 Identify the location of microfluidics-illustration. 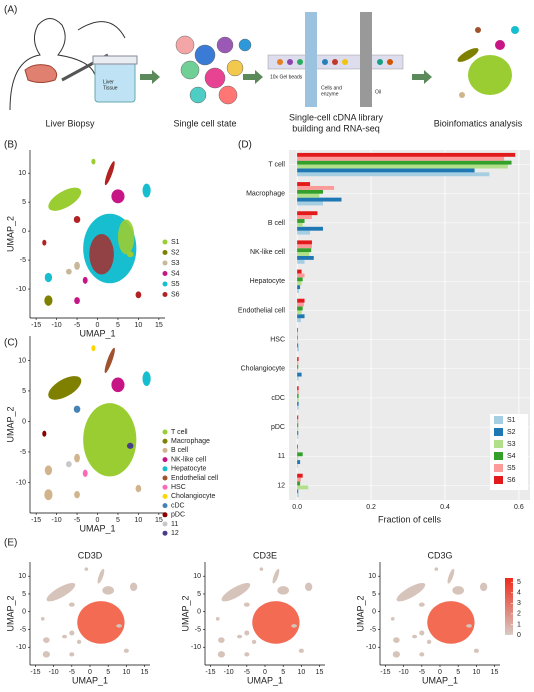
(335, 59).